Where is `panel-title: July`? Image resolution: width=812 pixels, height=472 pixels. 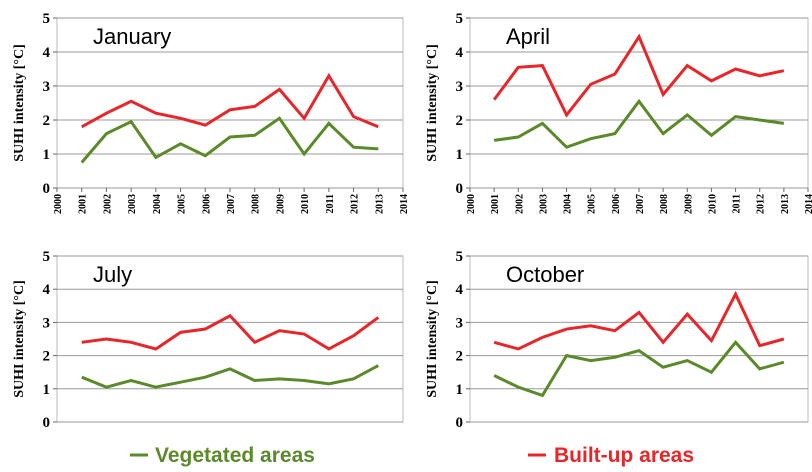 panel-title: July is located at coordinates (112, 274).